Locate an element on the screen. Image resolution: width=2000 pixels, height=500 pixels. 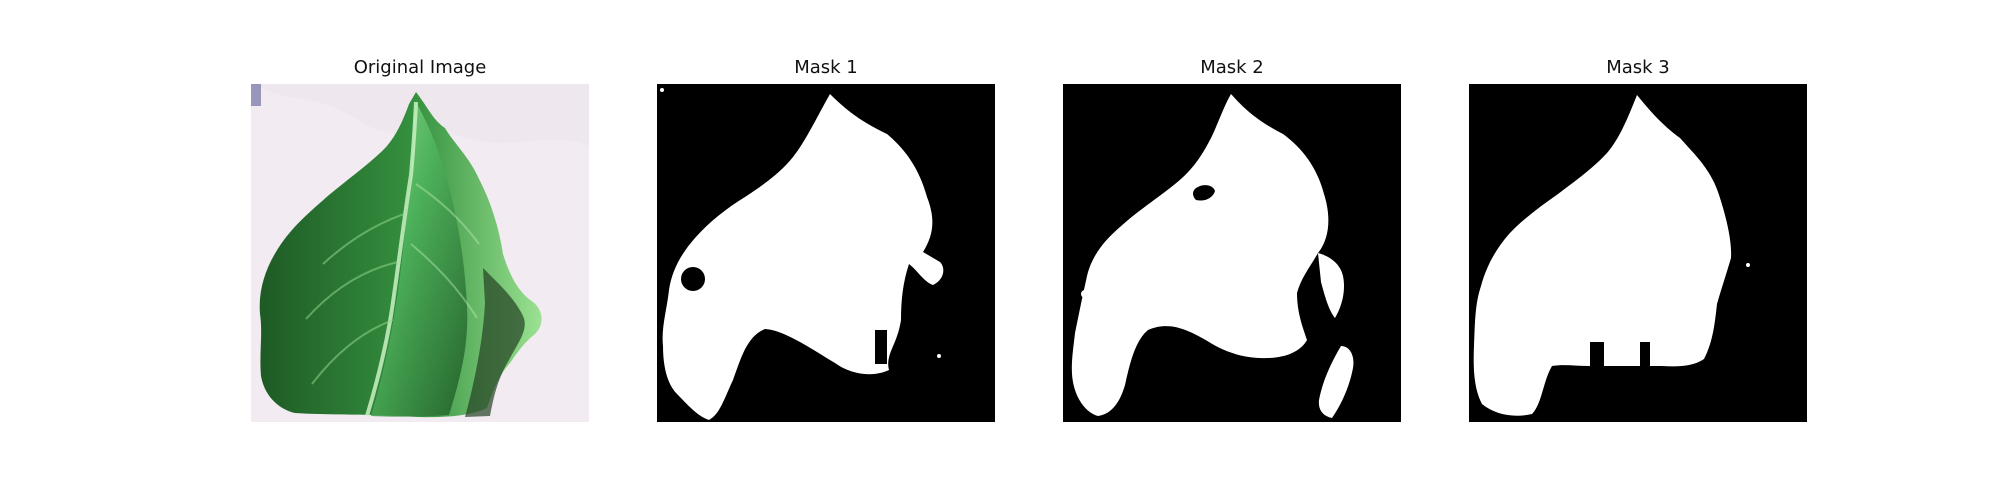
leaf-shadow is located at coordinates (495, 342).